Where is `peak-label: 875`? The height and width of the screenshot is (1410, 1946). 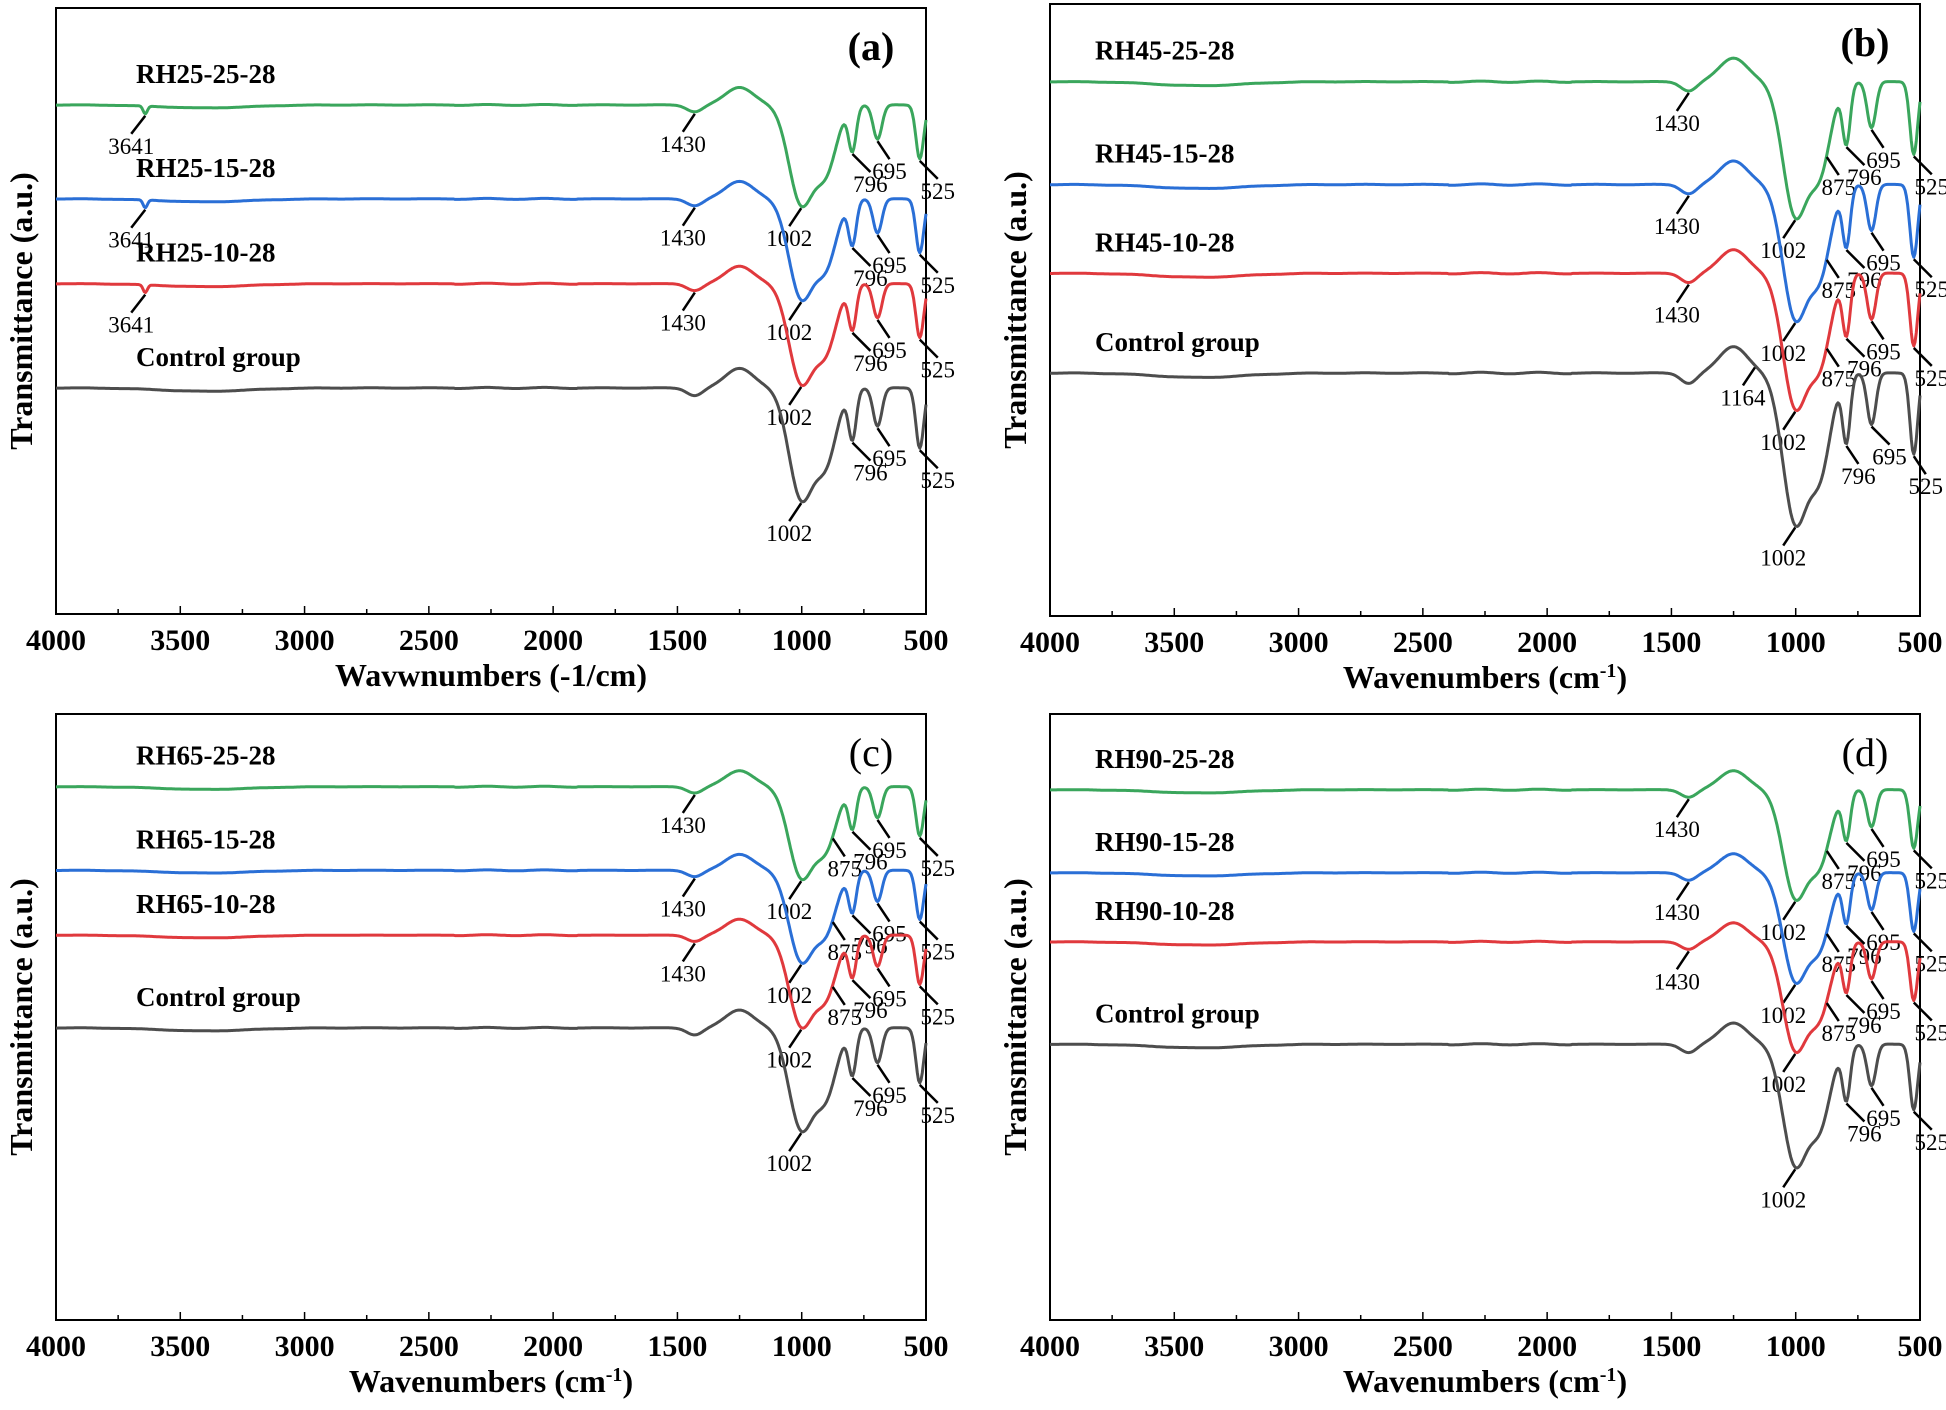
peak-label: 875 is located at coordinates (1839, 379).